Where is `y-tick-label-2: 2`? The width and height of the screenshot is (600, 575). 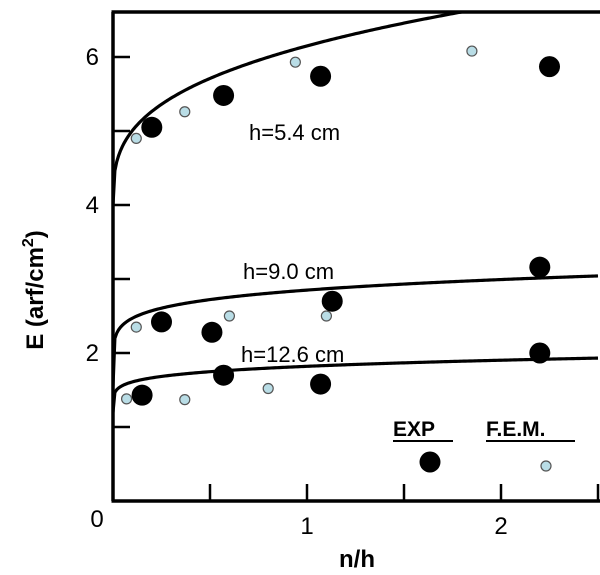
y-tick-label-2: 2 is located at coordinates (92, 353).